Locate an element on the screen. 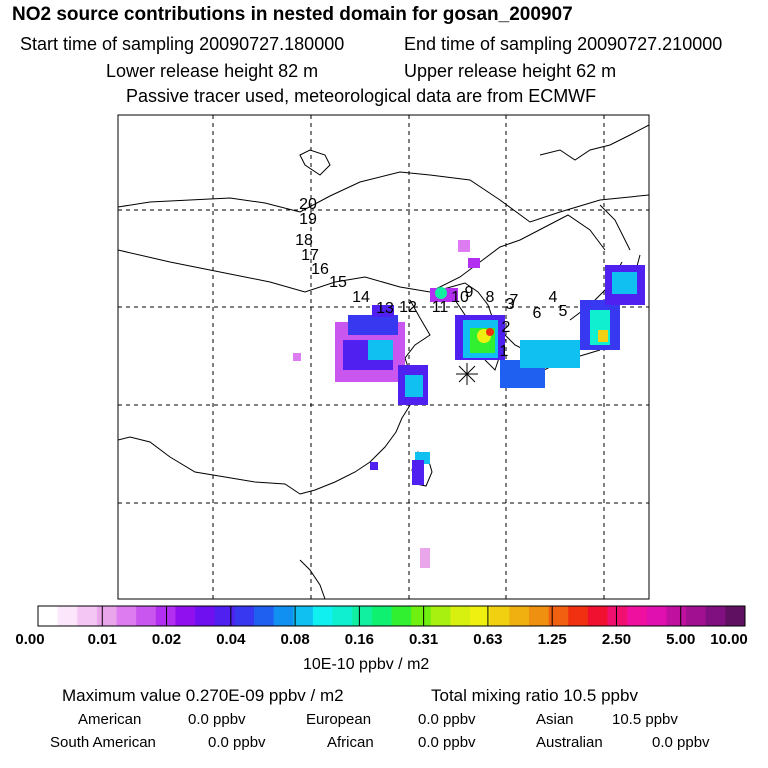  lower-height-label: Lower release height 82 m is located at coordinates (212, 71).